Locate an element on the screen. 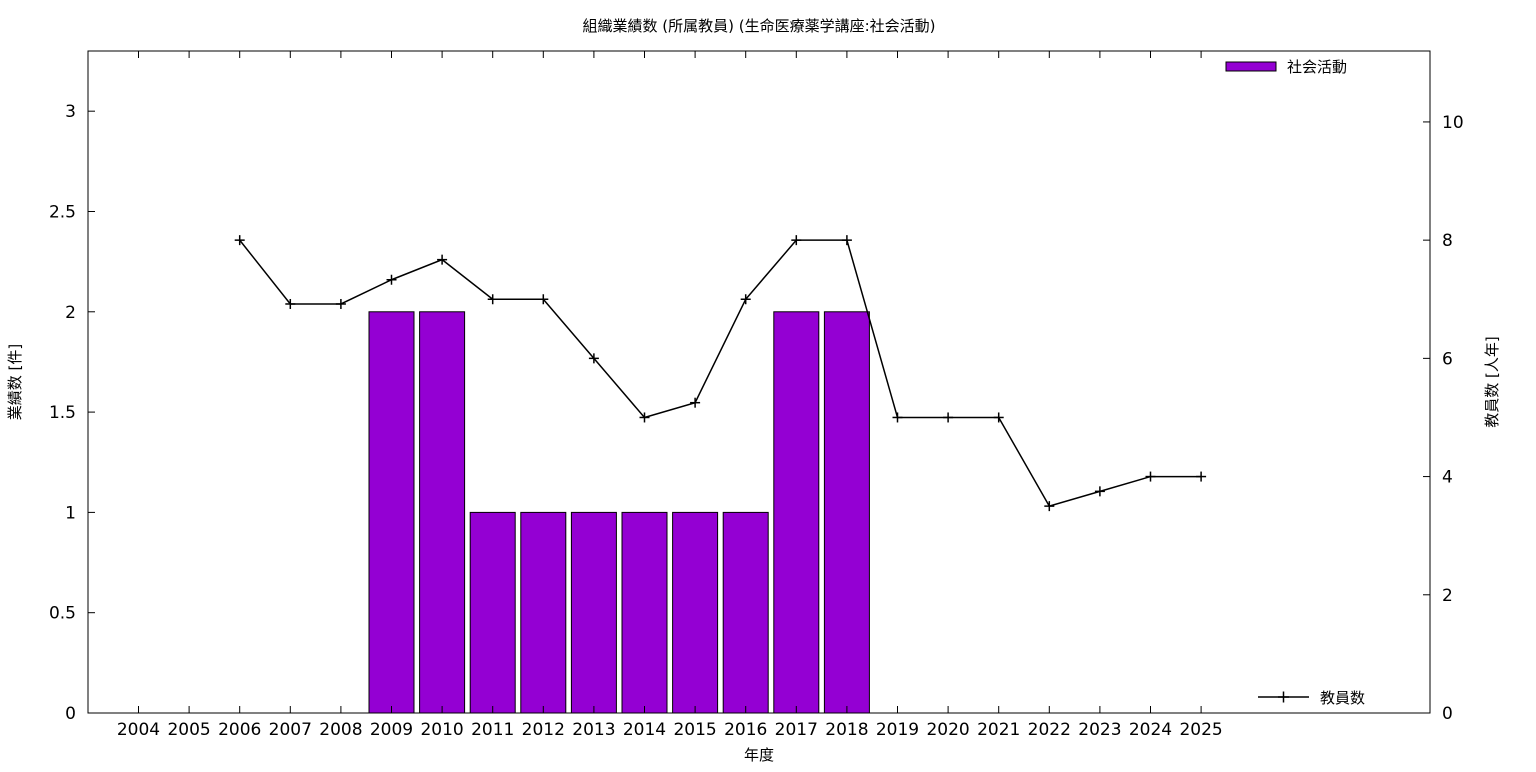 This screenshot has width=1536, height=772. x-tick-label: 2024 is located at coordinates (1150, 730).